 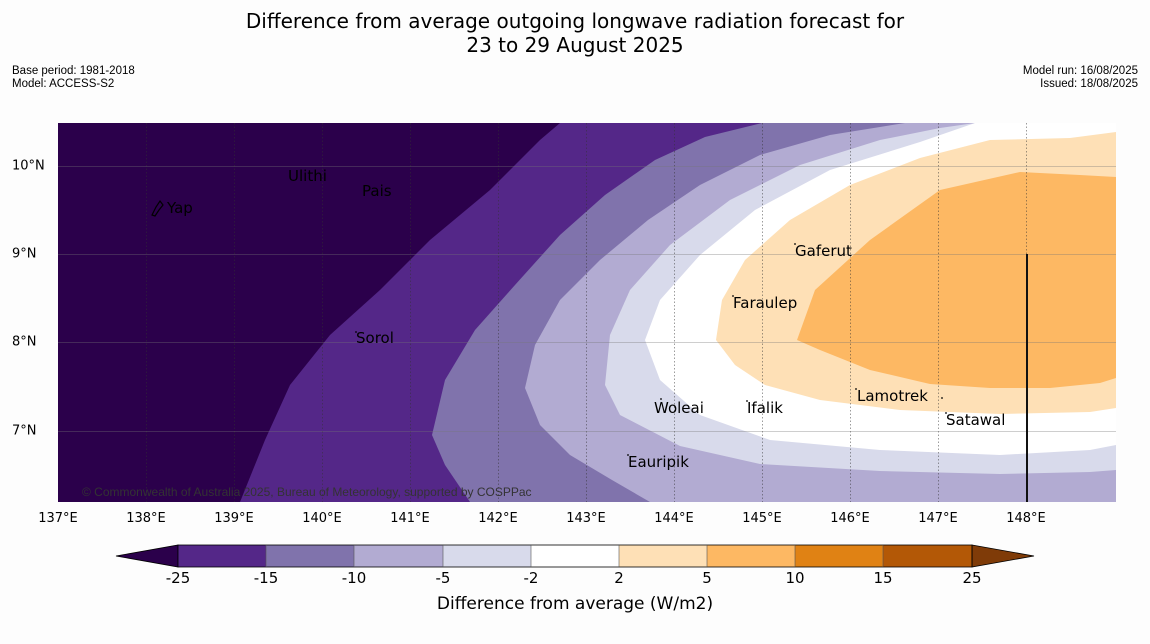 I want to click on place-label-sorol: Sorol, so click(x=375, y=338).